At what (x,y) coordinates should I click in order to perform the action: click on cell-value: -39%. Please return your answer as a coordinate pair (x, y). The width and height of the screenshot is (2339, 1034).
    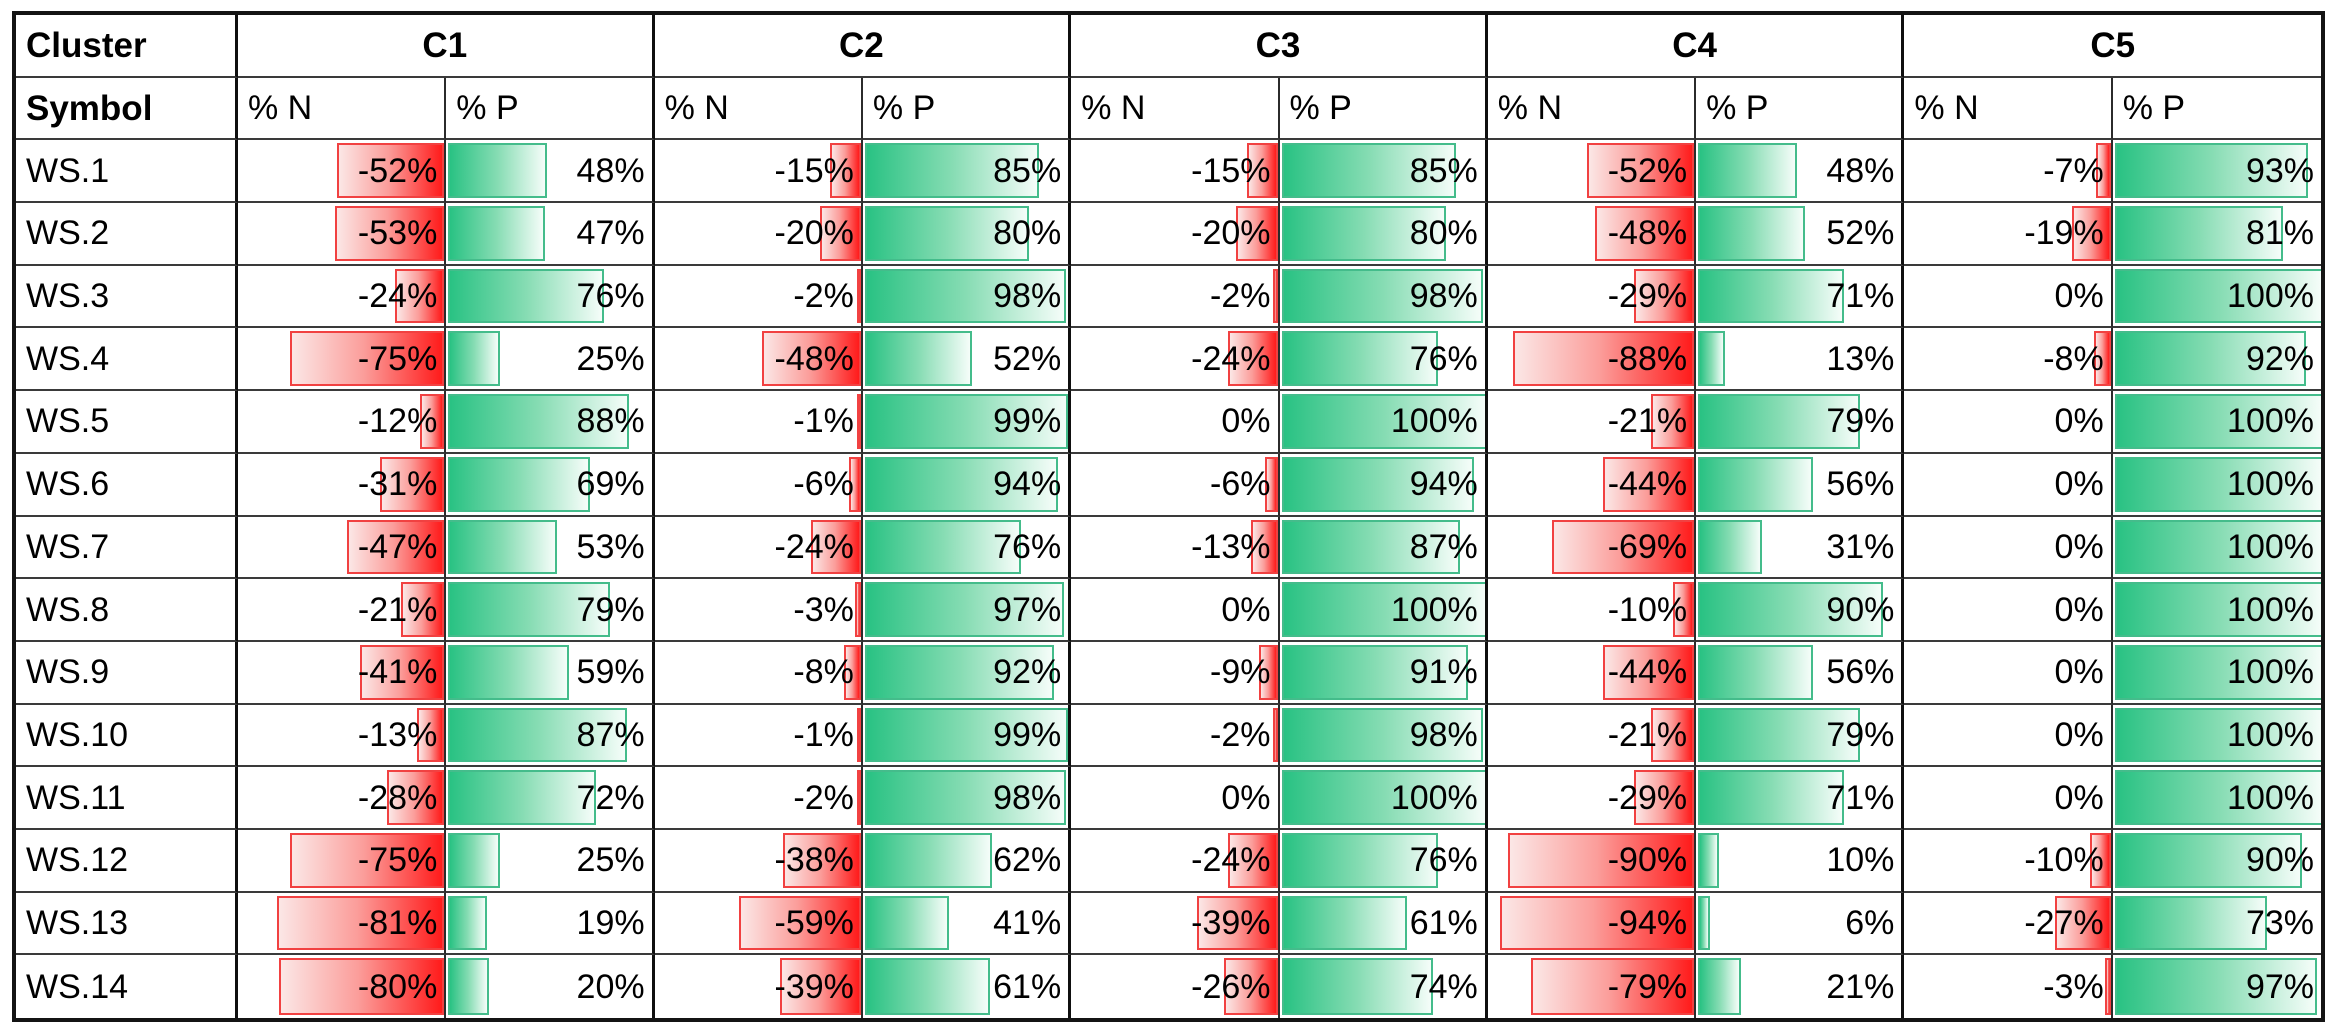
    Looking at the image, I should click on (1231, 922).